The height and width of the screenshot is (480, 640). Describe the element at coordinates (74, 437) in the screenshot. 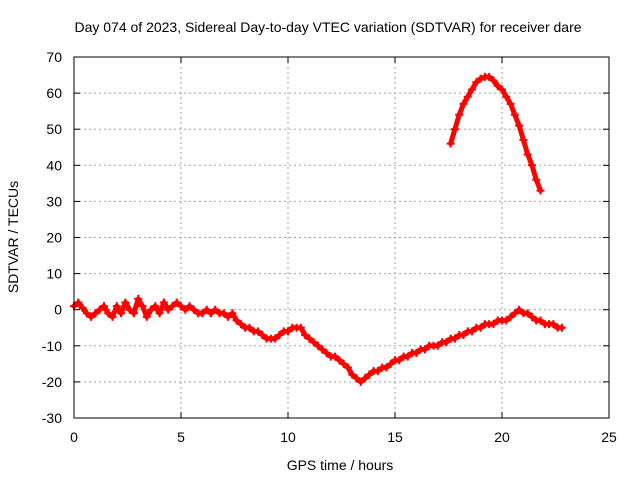

I see `x-tick-label: 0` at that location.